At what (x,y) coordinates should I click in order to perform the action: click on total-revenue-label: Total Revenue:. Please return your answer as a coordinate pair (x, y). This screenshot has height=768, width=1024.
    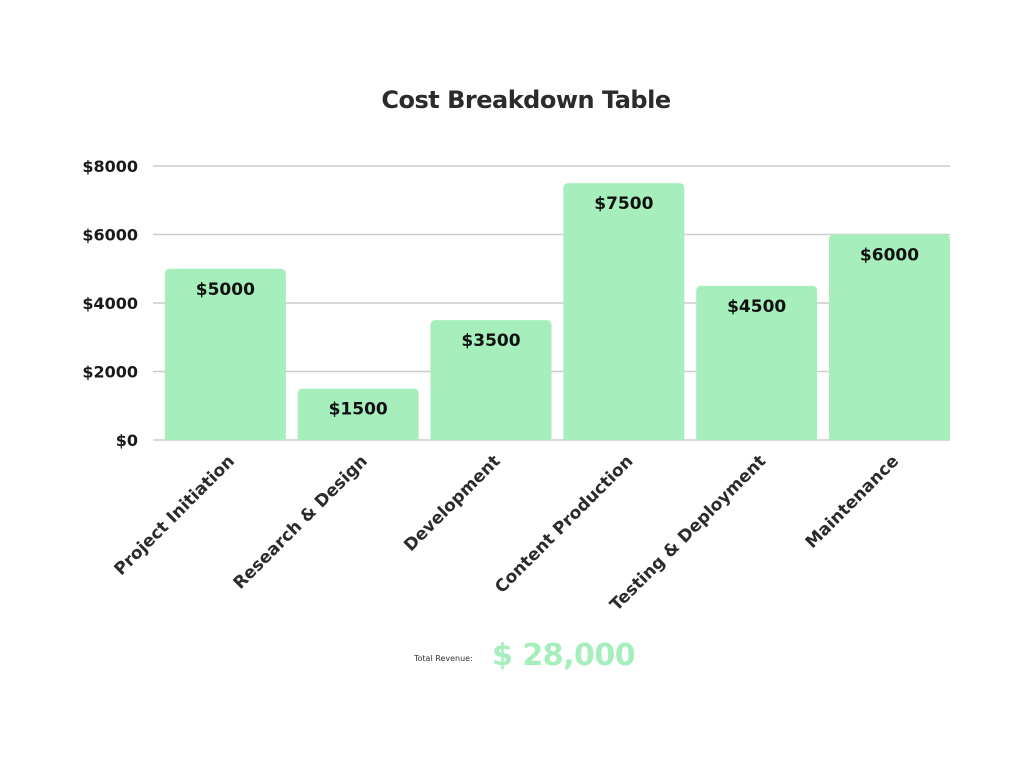
    Looking at the image, I should click on (443, 658).